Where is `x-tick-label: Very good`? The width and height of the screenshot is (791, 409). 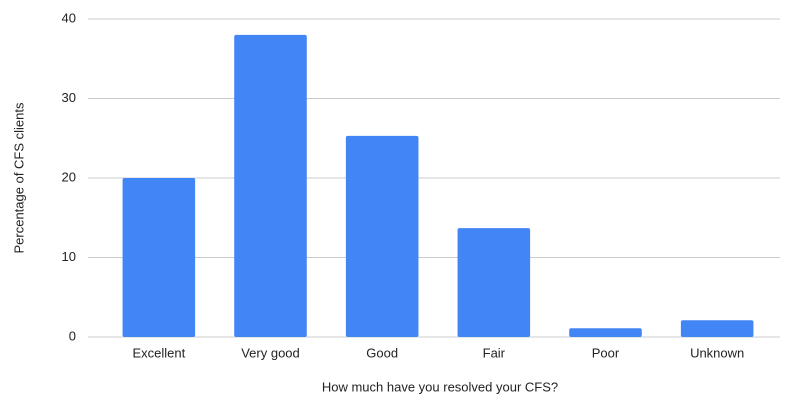 x-tick-label: Very good is located at coordinates (270, 352).